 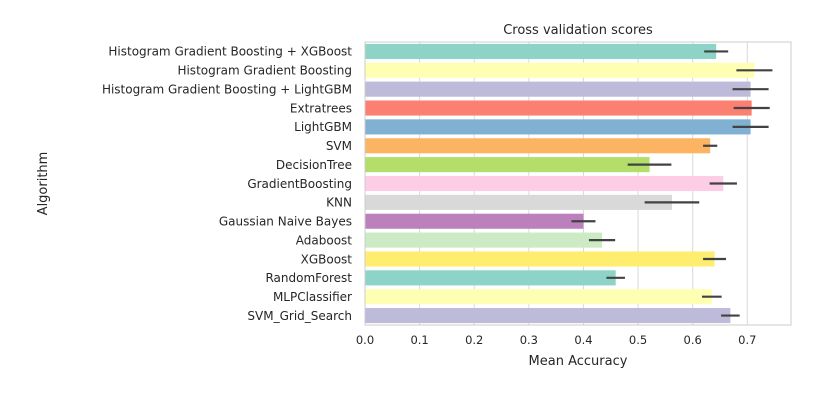 What do you see at coordinates (299, 184) in the screenshot?
I see `category-label: GradientBoosting` at bounding box center [299, 184].